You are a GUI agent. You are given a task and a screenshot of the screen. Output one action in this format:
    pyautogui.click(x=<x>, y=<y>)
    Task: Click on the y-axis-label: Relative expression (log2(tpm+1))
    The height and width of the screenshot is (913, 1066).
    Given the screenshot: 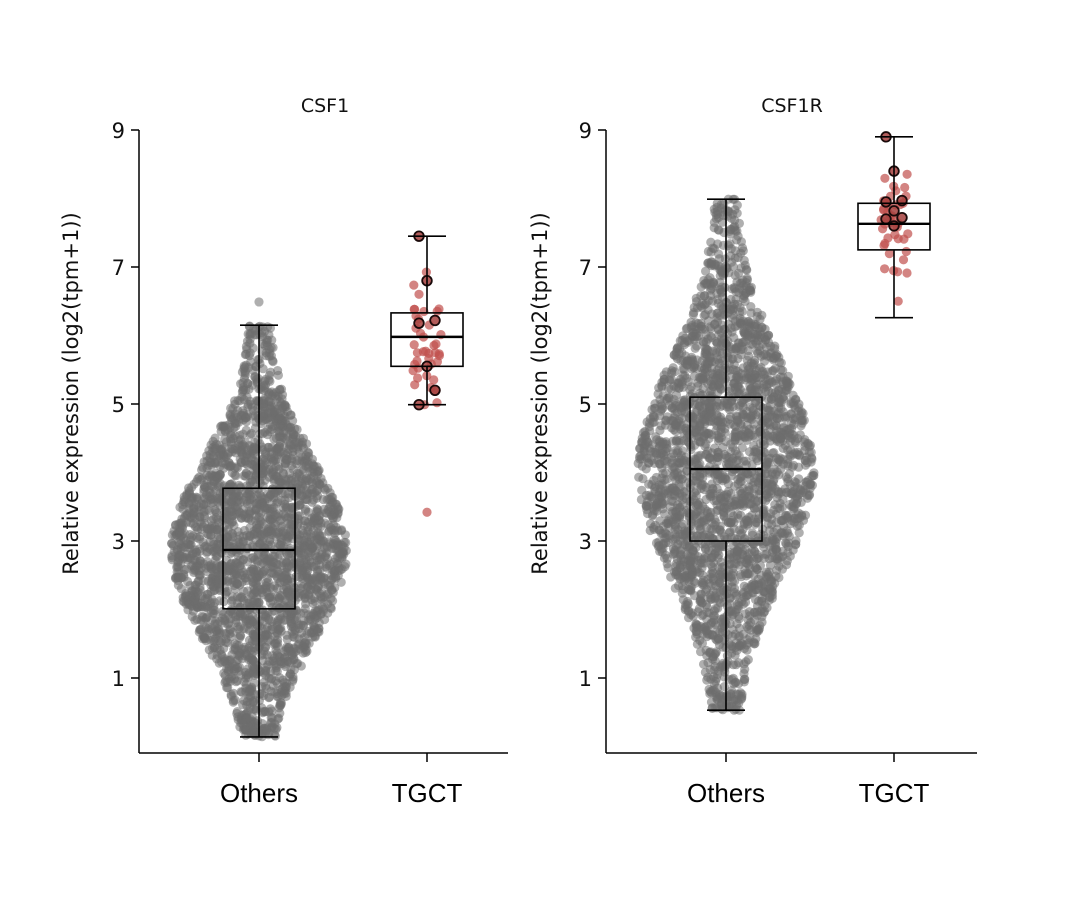 What is the action you would take?
    pyautogui.click(x=540, y=393)
    